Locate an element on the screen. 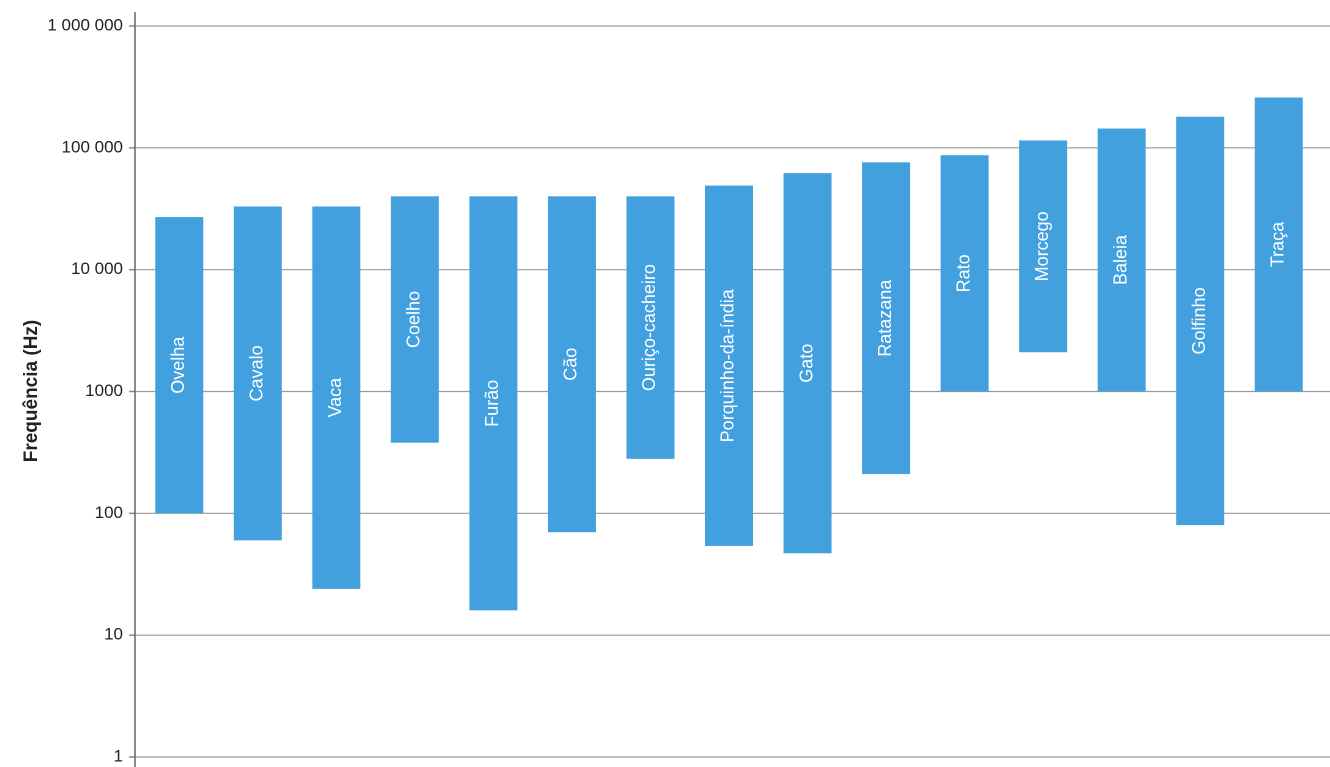  y-tick-label: 1 is located at coordinates (118, 755).